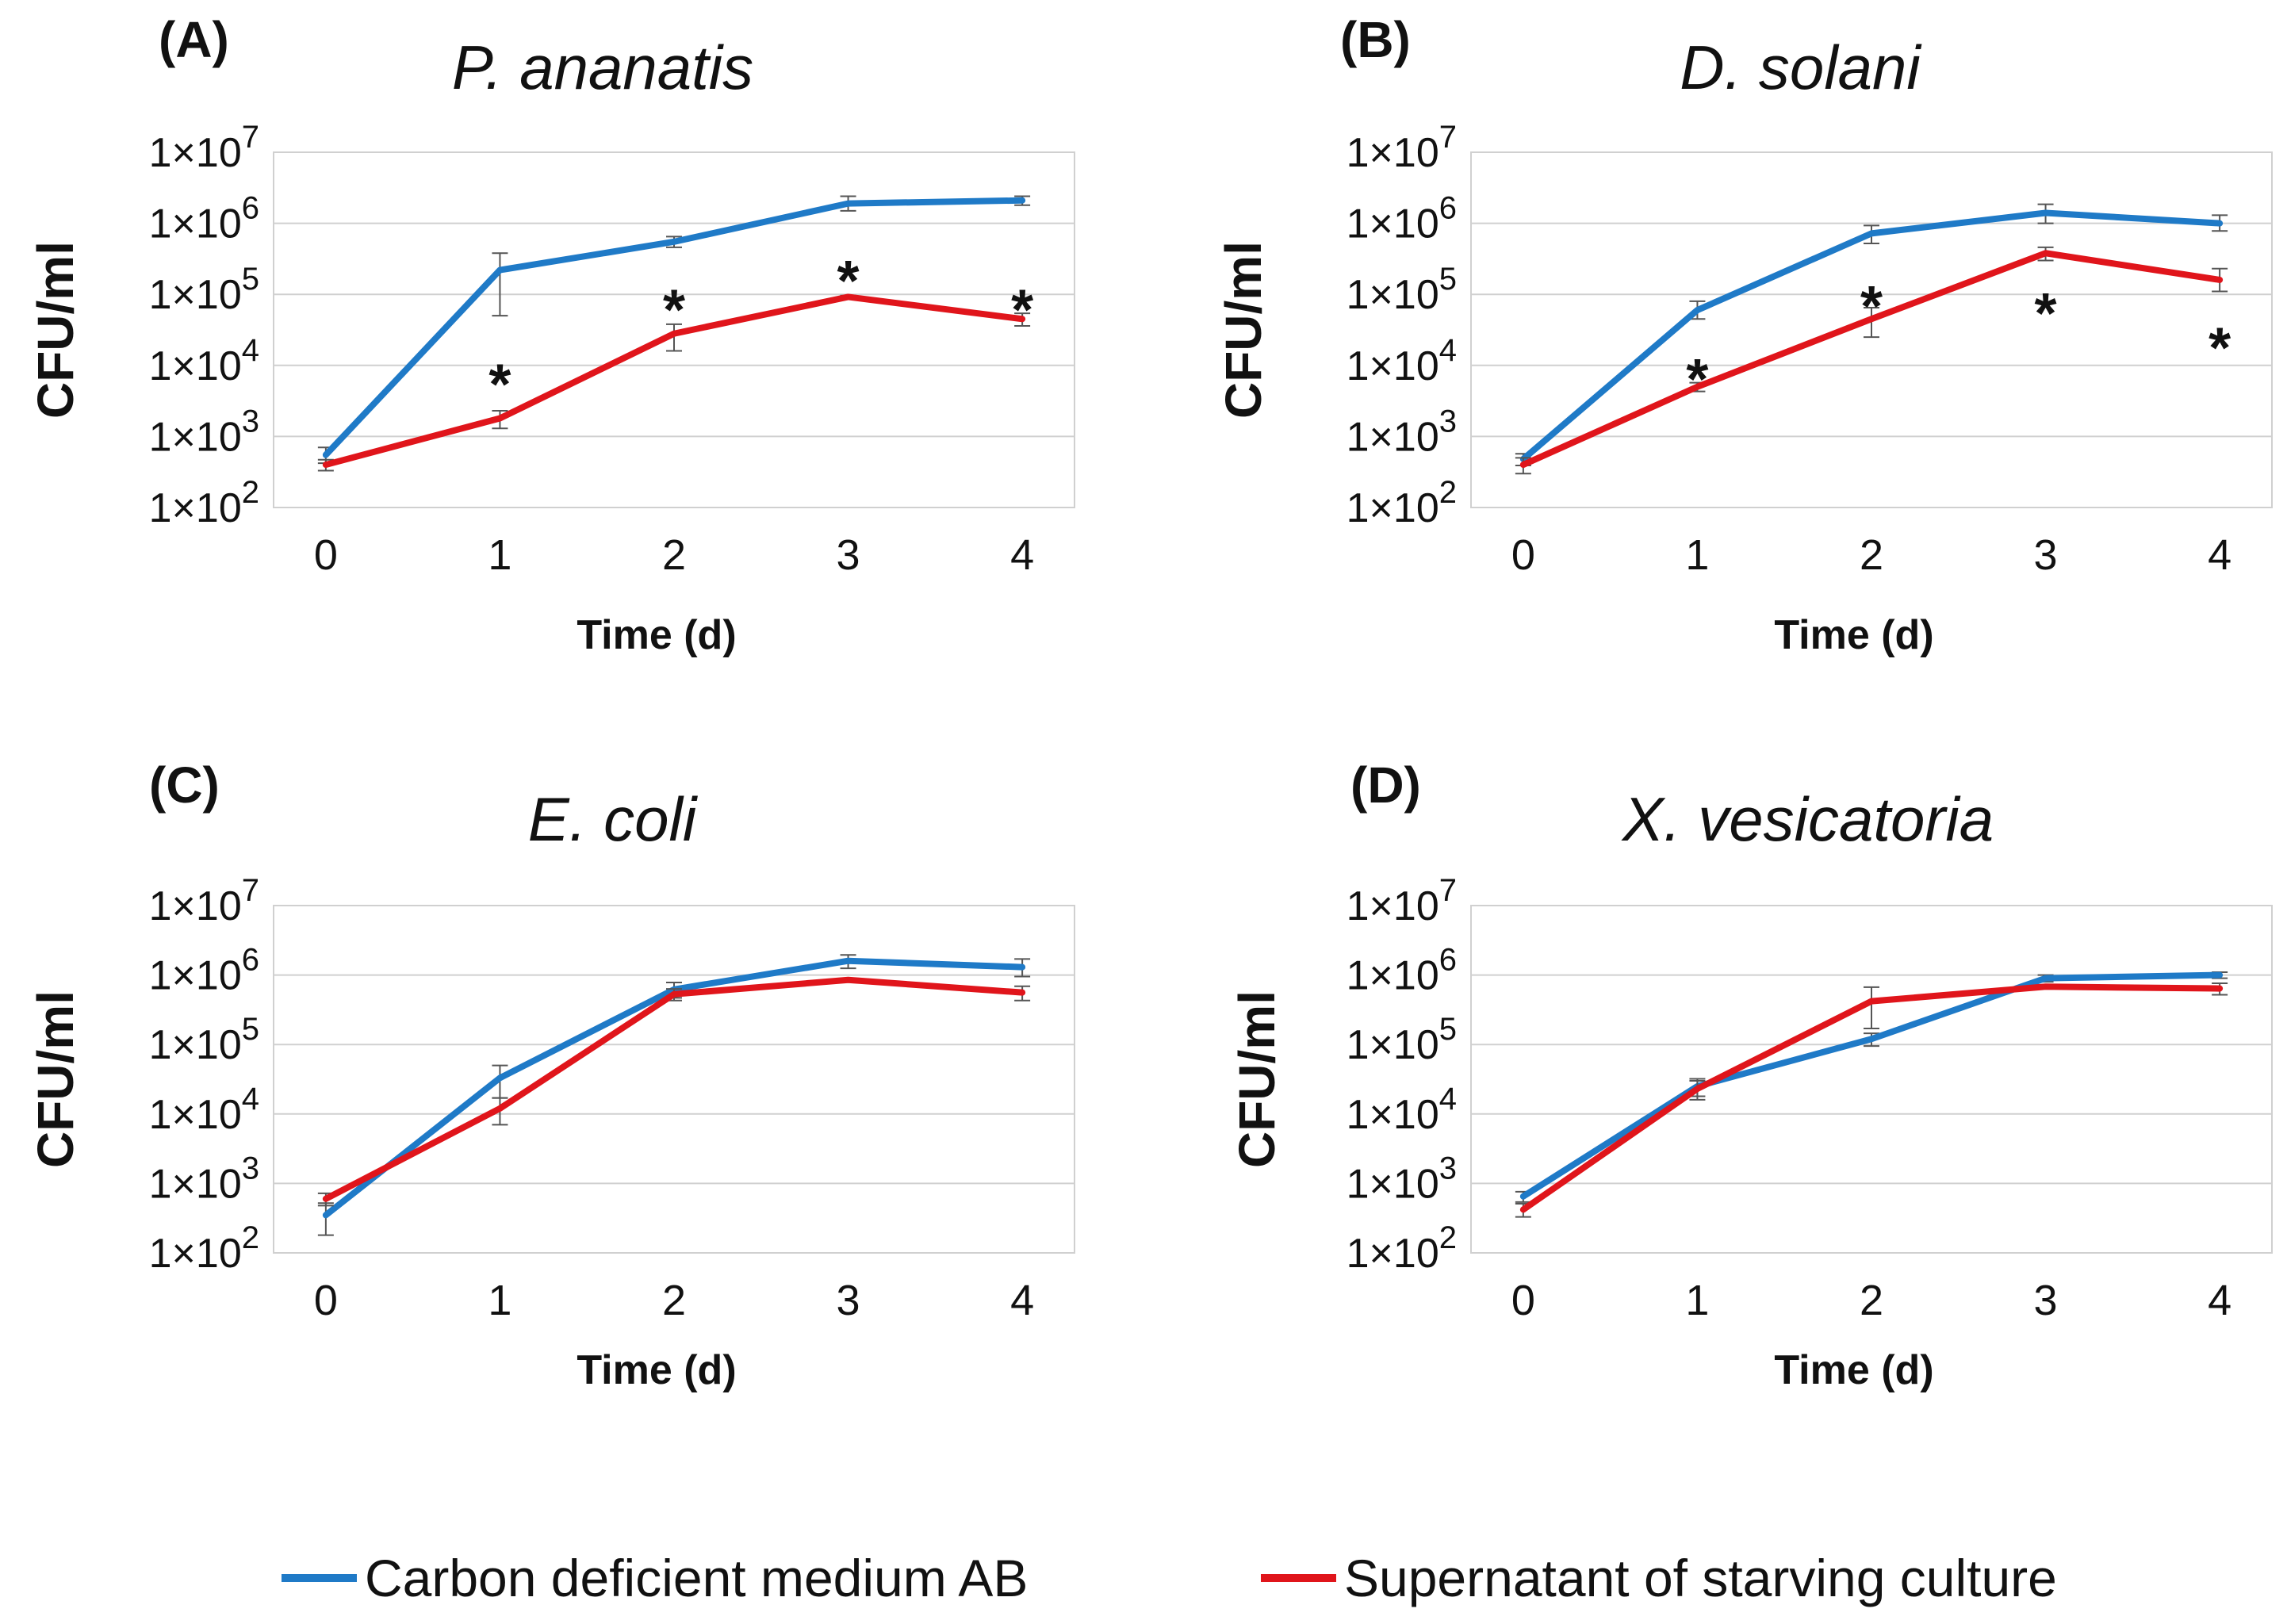 The image size is (2287, 1624). I want to click on panel-title: X. vesicatoria, so click(1807, 819).